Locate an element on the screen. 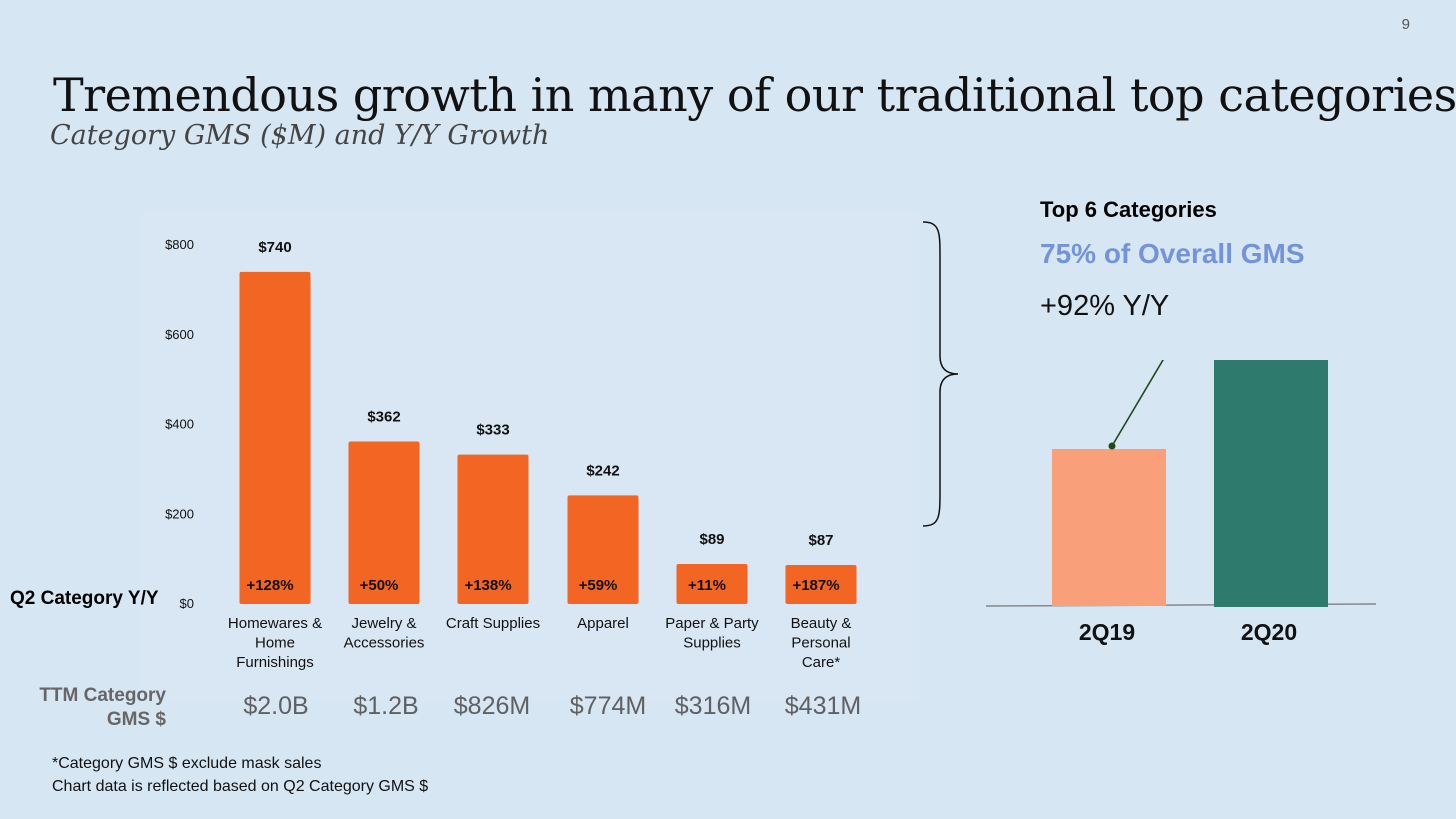 Image resolution: width=1456 pixels, height=819 pixels. page-number: 9 is located at coordinates (1405, 24).